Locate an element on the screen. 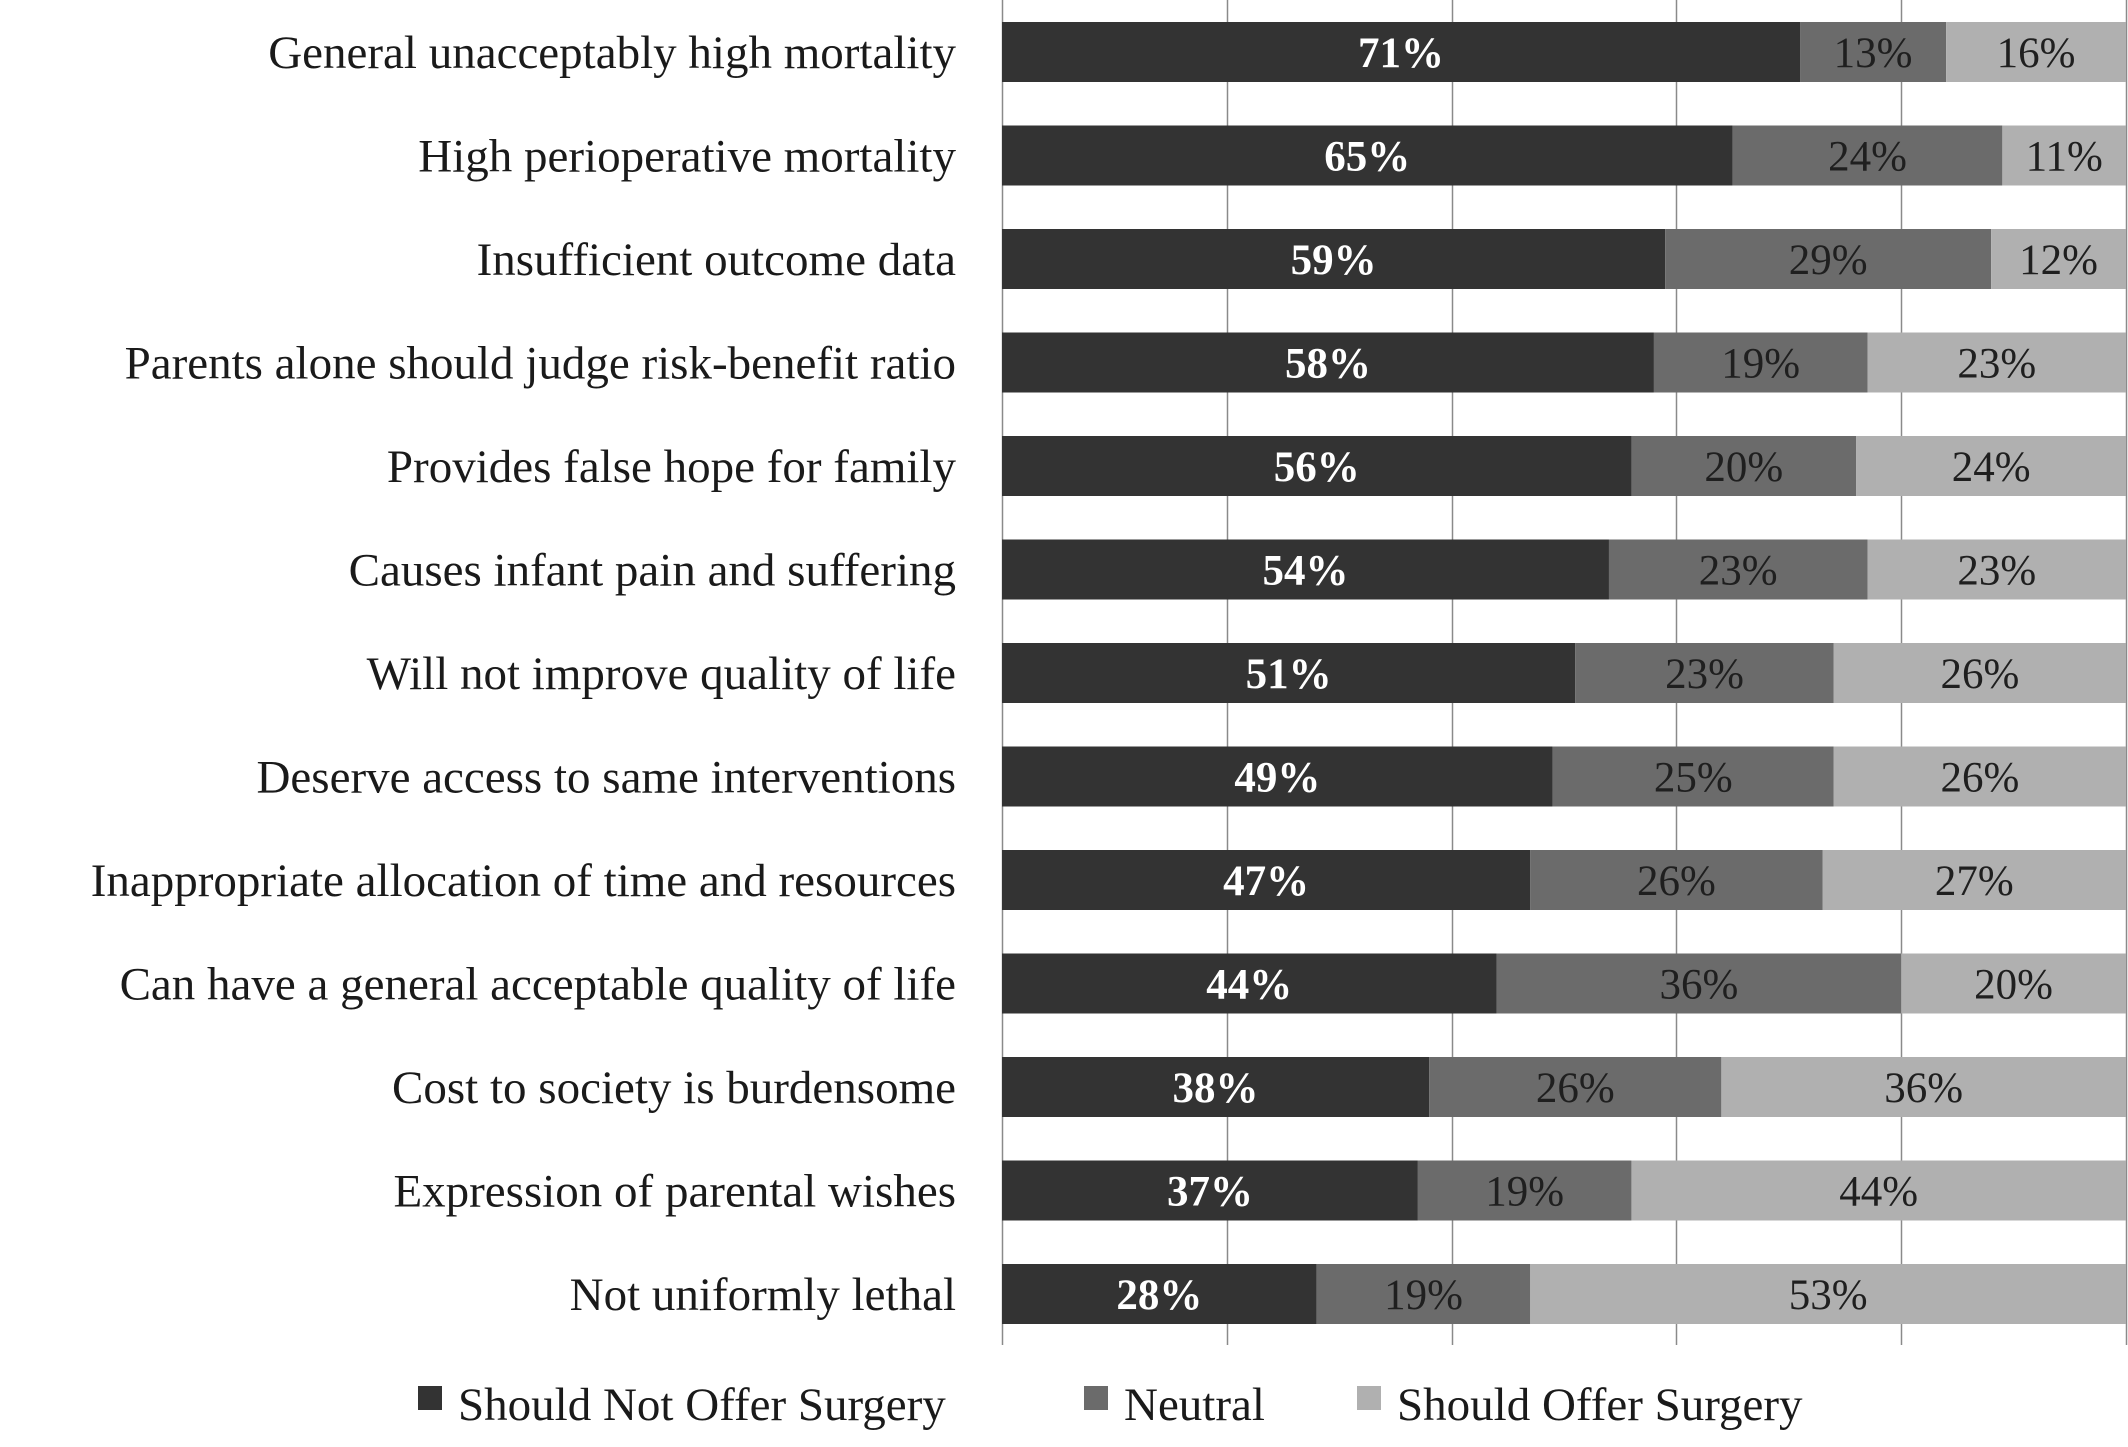 Image resolution: width=2128 pixels, height=1447 pixels. value-label: 56% is located at coordinates (1317, 467).